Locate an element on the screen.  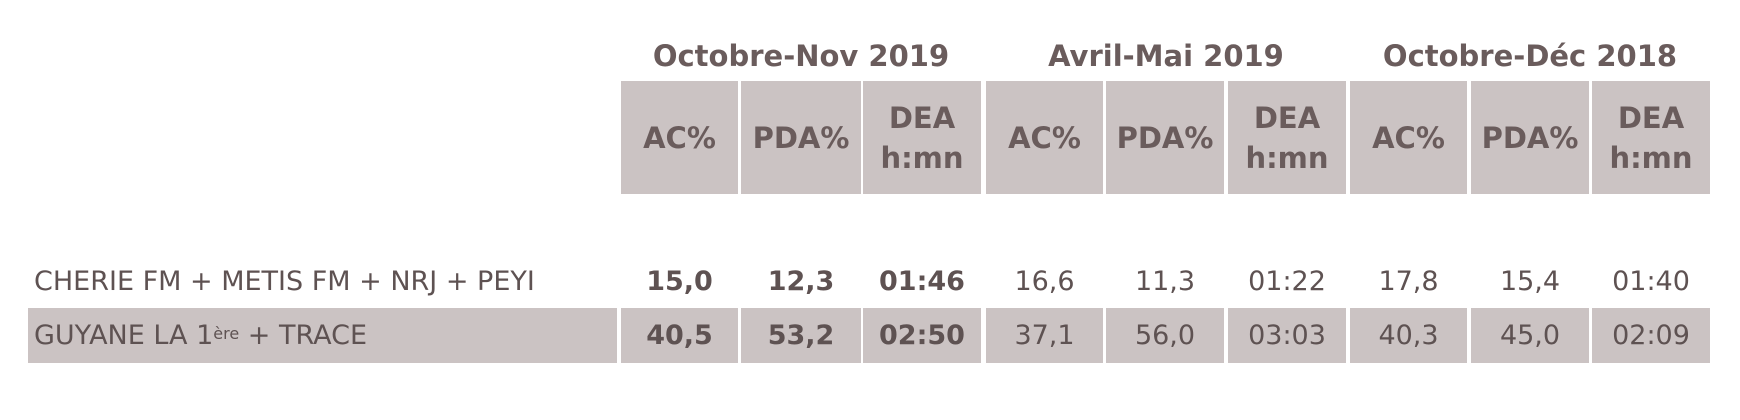
value-cell: 02:09 is located at coordinates (1651, 335).